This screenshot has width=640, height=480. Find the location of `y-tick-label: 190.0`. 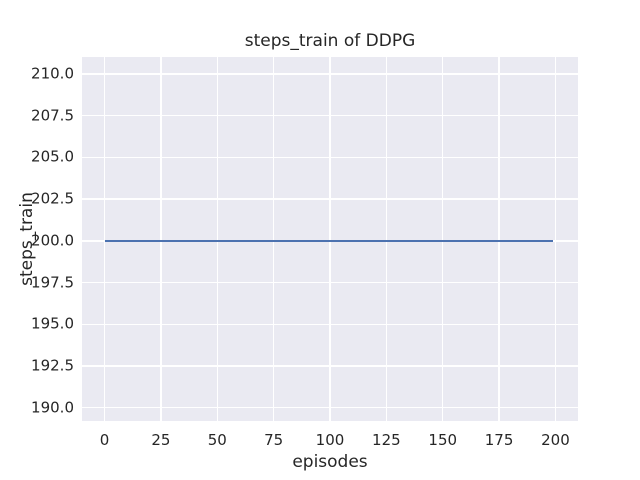

y-tick-label: 190.0 is located at coordinates (52, 407).